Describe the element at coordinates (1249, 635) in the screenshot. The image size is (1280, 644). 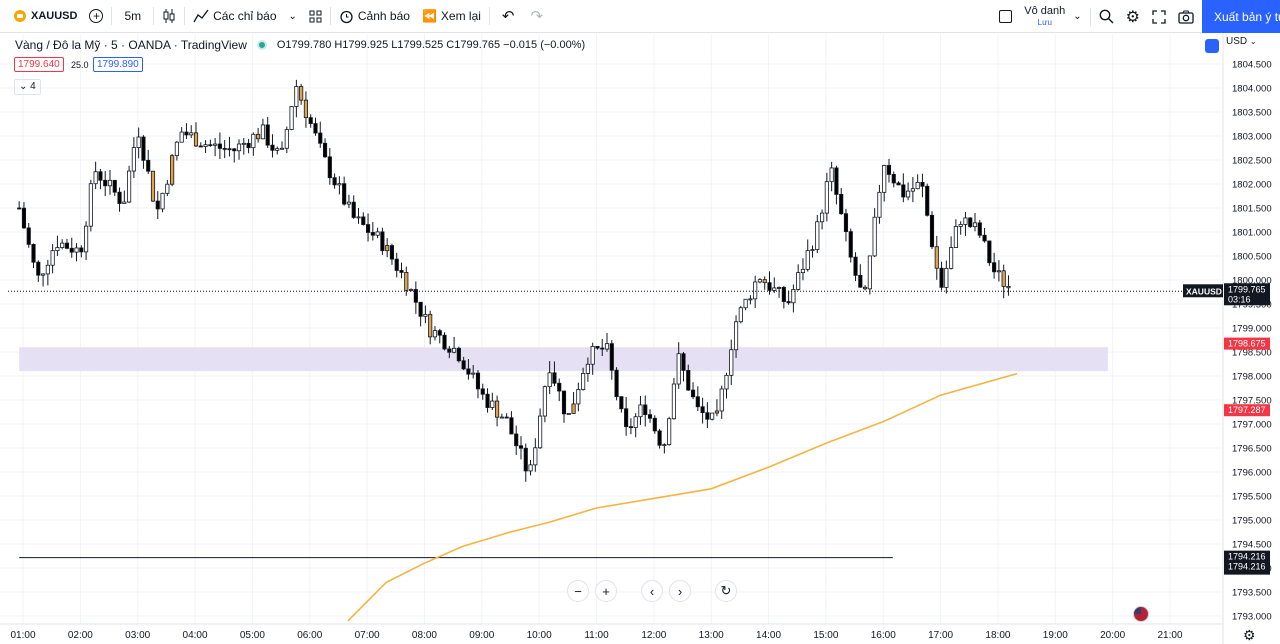
I see `axis-settings-button: ⚙` at that location.